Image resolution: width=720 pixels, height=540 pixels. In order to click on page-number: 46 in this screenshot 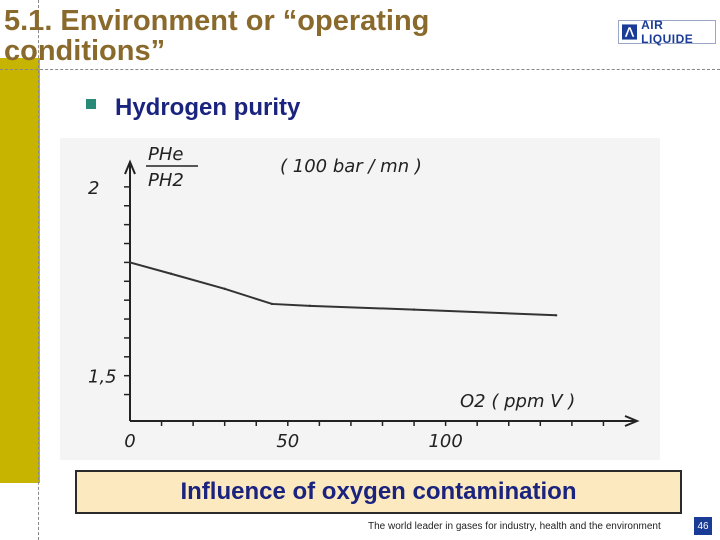, I will do `click(703, 526)`.